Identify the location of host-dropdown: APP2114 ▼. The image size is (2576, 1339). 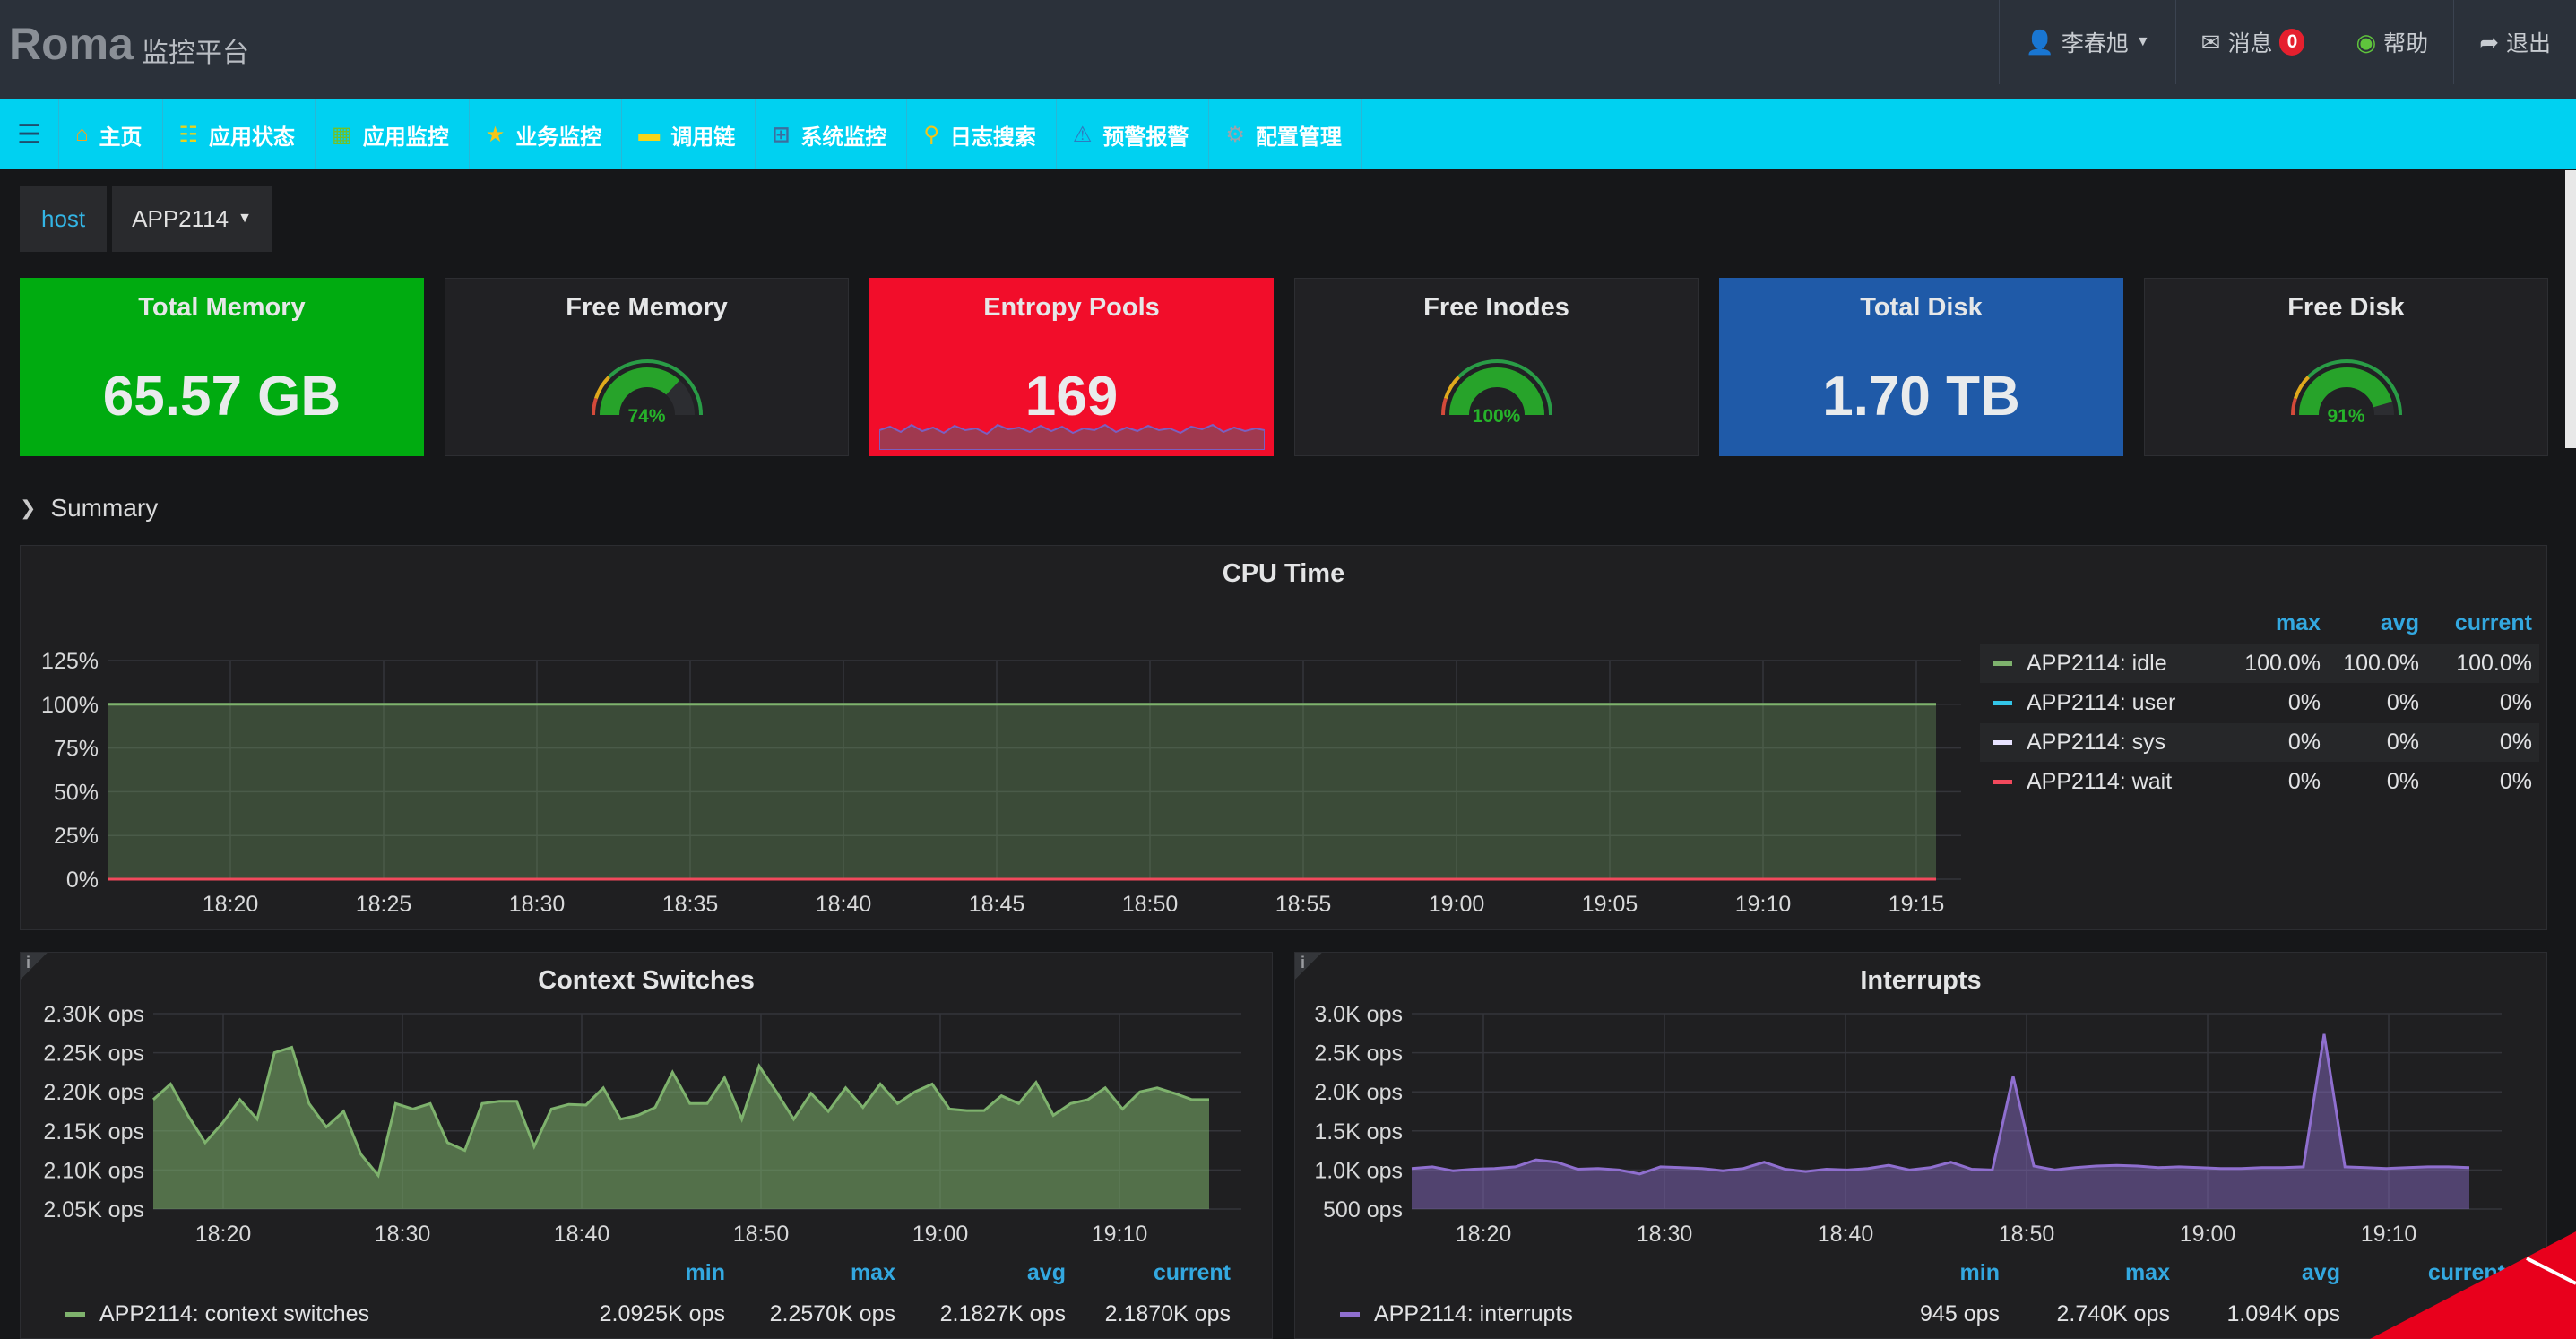
(192, 219).